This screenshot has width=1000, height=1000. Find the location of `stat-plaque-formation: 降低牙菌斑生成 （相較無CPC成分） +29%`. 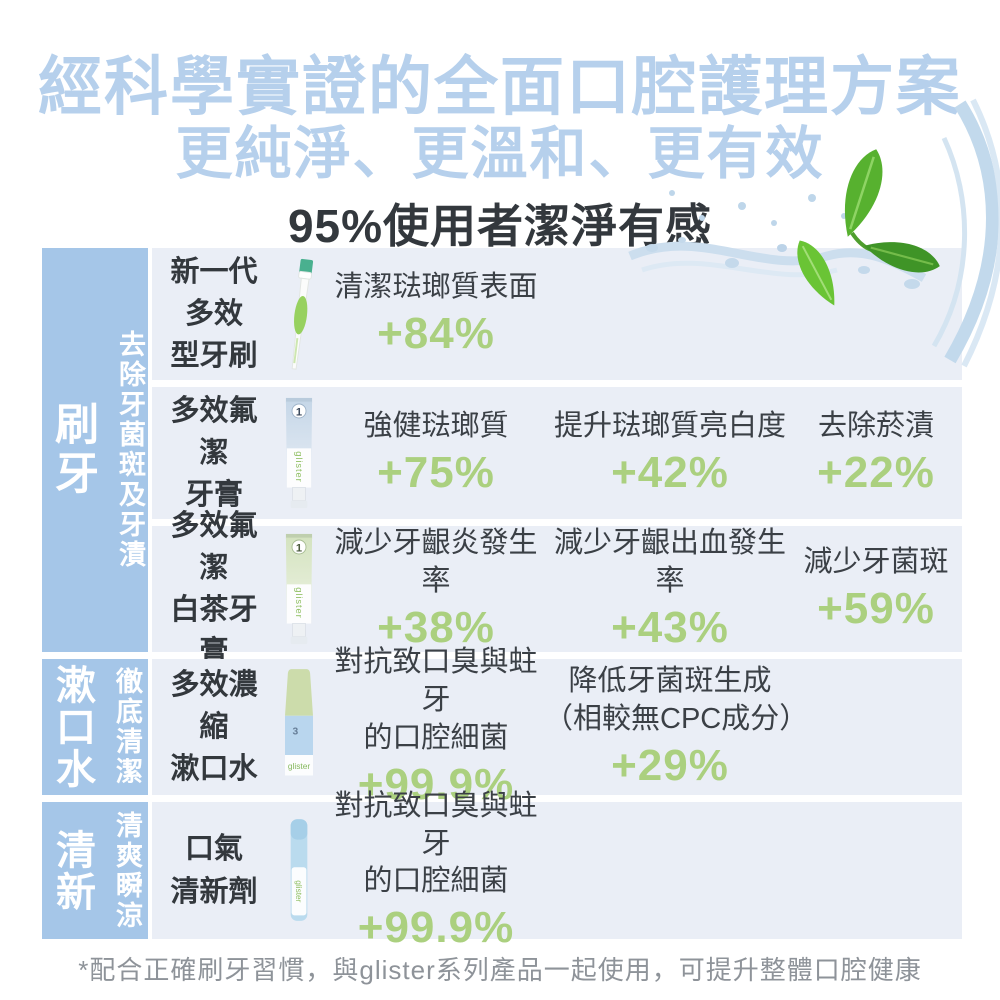

stat-plaque-formation: 降低牙菌斑生成 （相較無CPC成分） +29% is located at coordinates (676, 727).